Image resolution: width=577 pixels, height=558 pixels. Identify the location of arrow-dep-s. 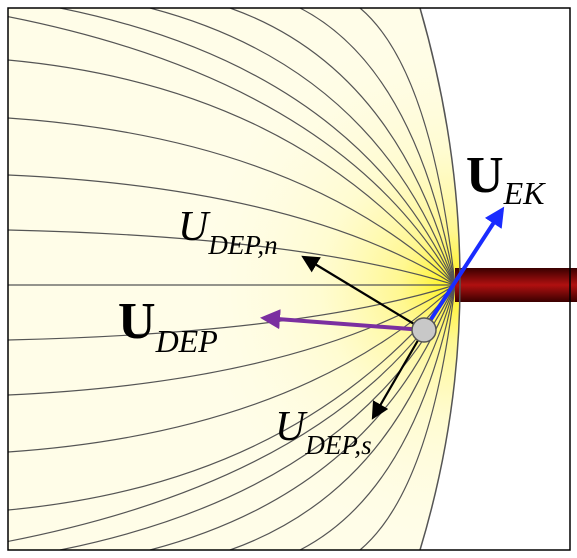
(398, 374).